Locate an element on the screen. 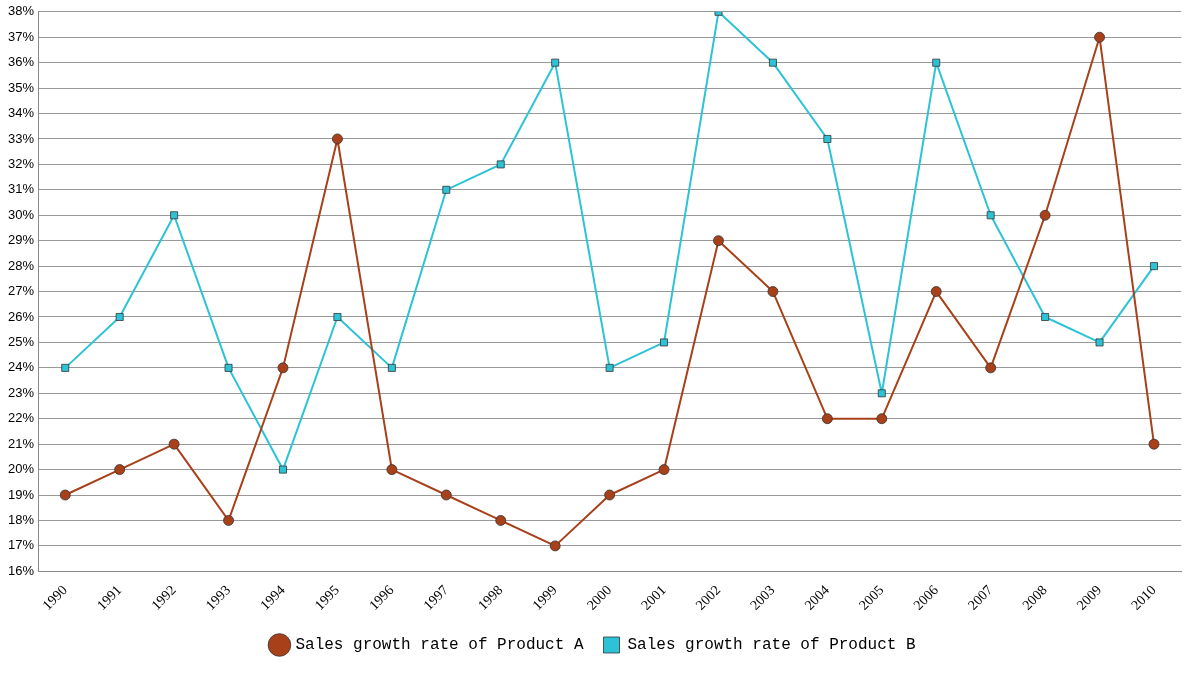  y-tick-label: 35% is located at coordinates (21, 87).